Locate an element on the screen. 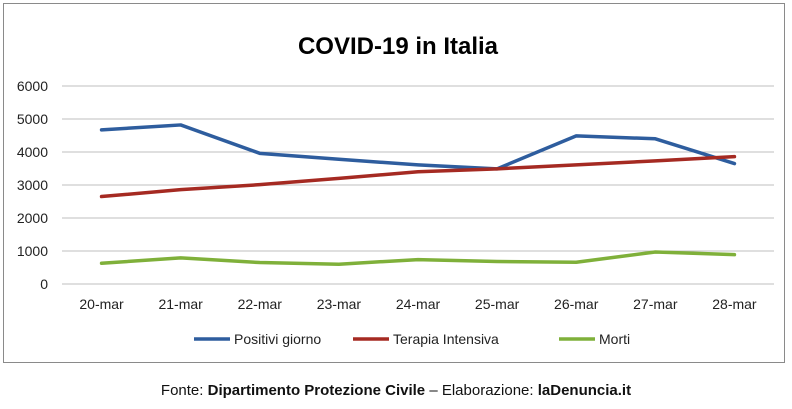 The width and height of the screenshot is (792, 409). footer-middle: – Elaborazione: is located at coordinates (481, 390).